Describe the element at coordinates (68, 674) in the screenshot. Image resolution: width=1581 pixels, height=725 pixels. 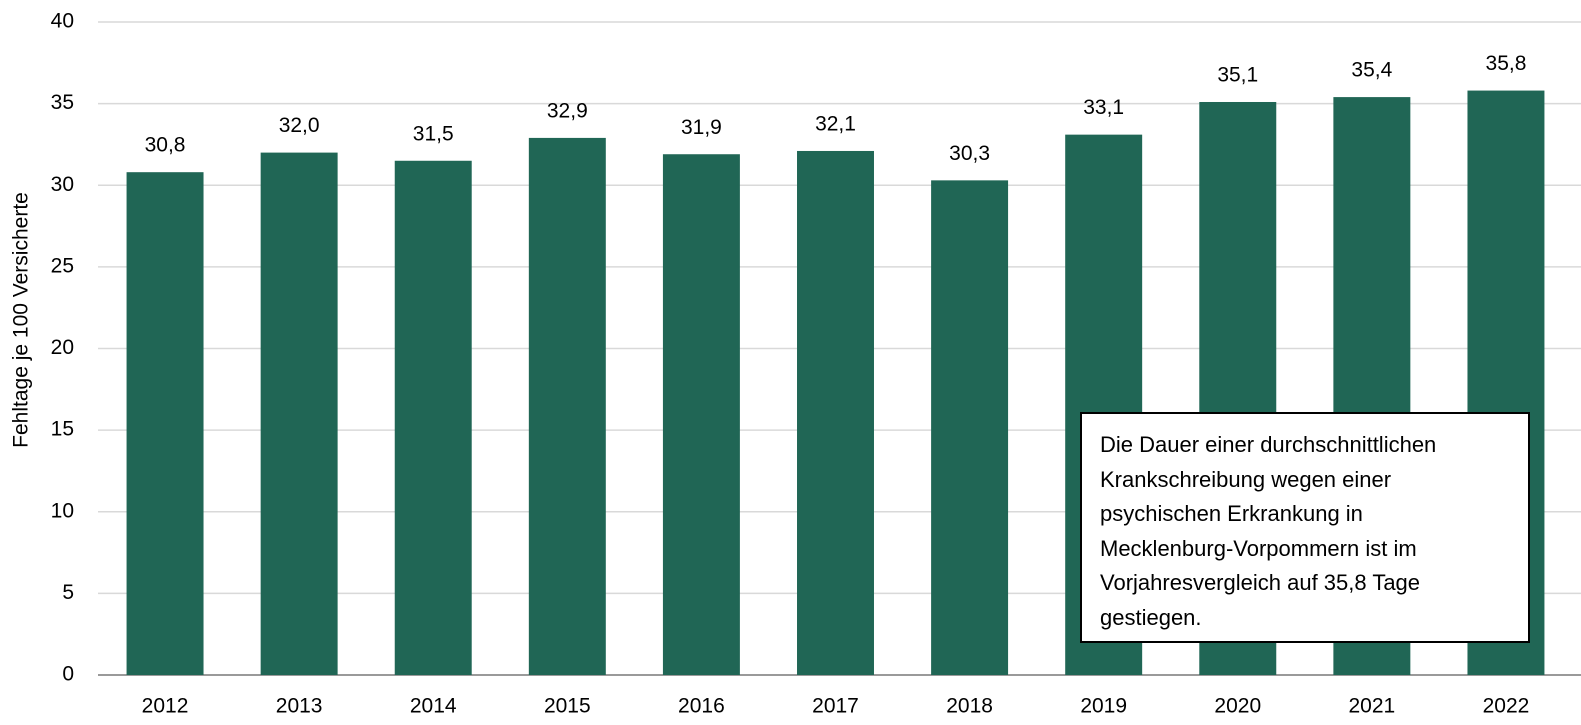
I see `y-tick-label: 0` at that location.